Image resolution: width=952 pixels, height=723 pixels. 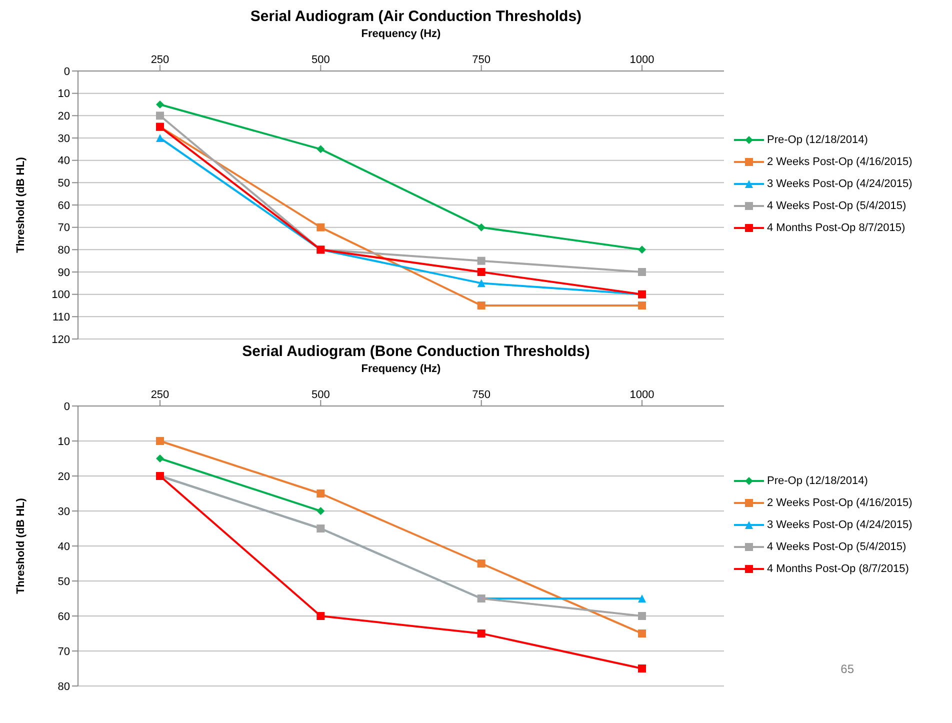 I want to click on y-tick-label: 110, so click(x=61, y=318).